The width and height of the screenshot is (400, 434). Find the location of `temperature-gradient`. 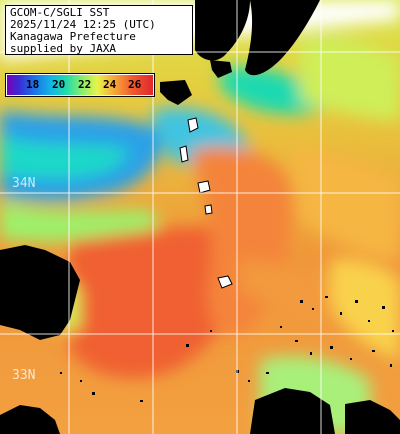

temperature-gradient is located at coordinates (80, 85).